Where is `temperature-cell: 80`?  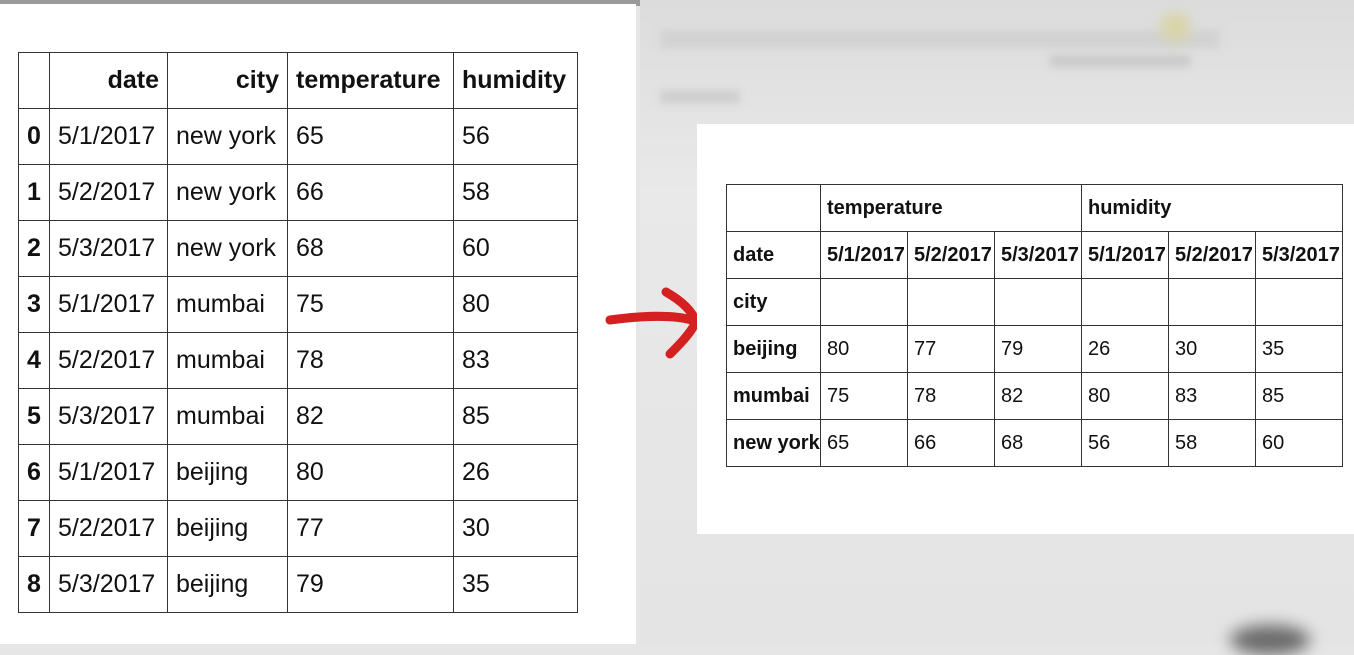
temperature-cell: 80 is located at coordinates (370, 472).